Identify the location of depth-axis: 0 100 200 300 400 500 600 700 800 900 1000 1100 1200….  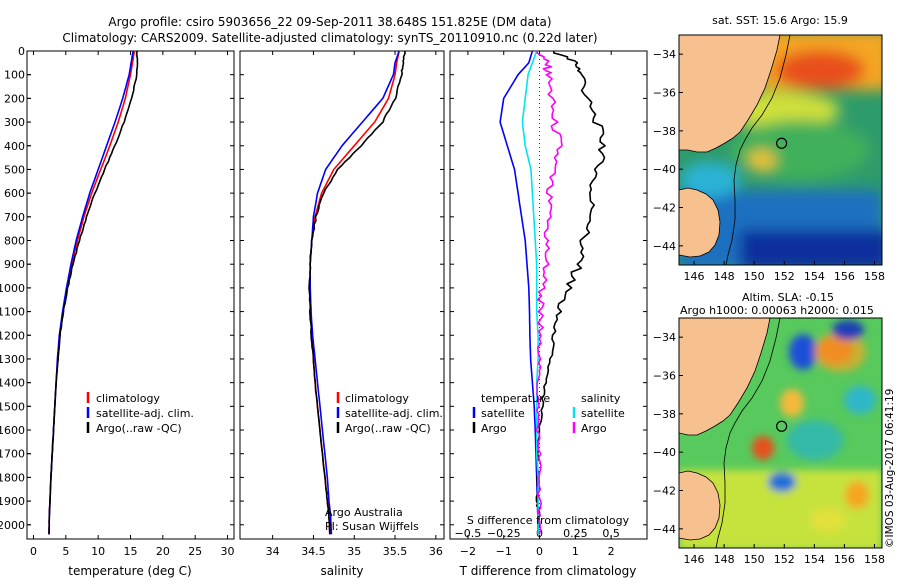
(15, 288).